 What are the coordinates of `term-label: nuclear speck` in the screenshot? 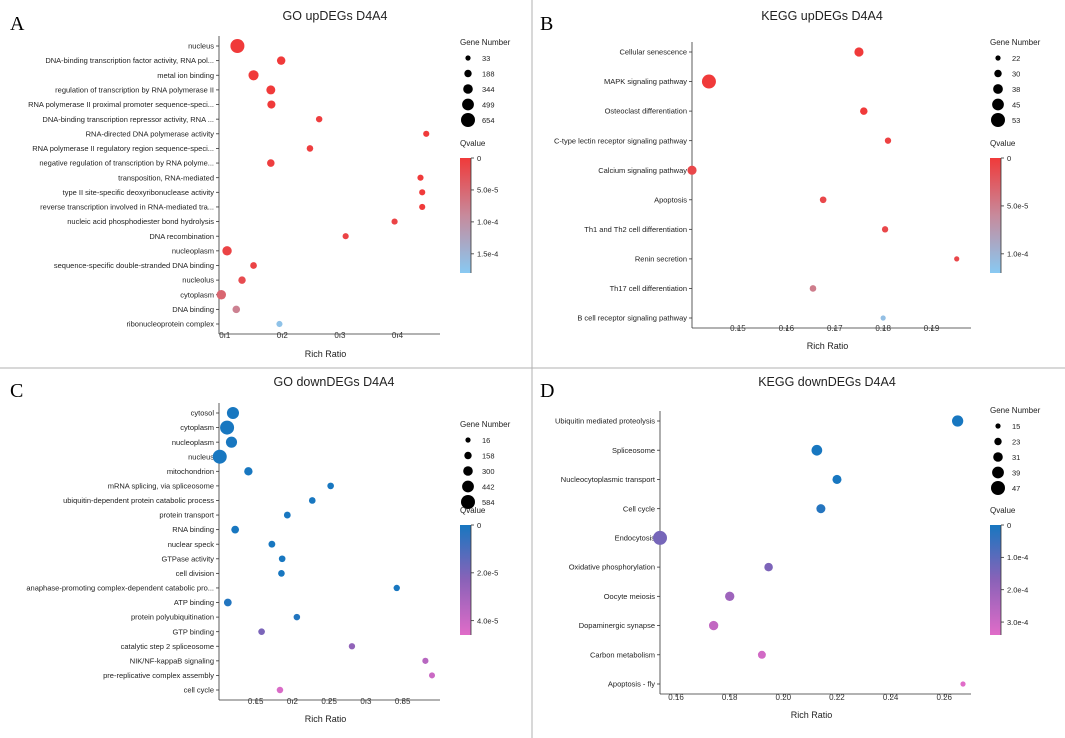 It's located at (191, 544).